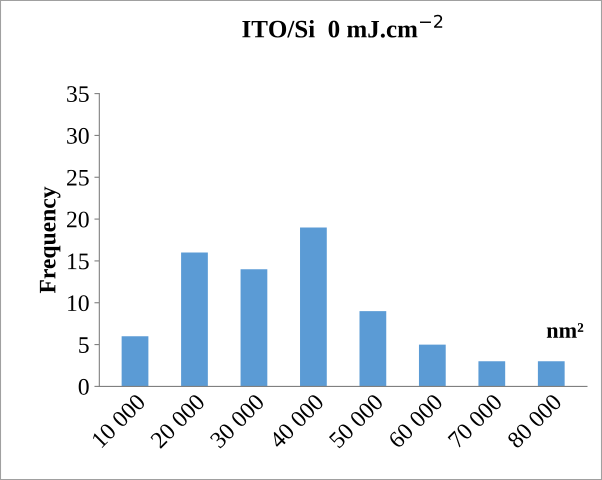 Image resolution: width=602 pixels, height=480 pixels. Describe the element at coordinates (78, 136) in the screenshot. I see `y-tick-label: 30` at that location.